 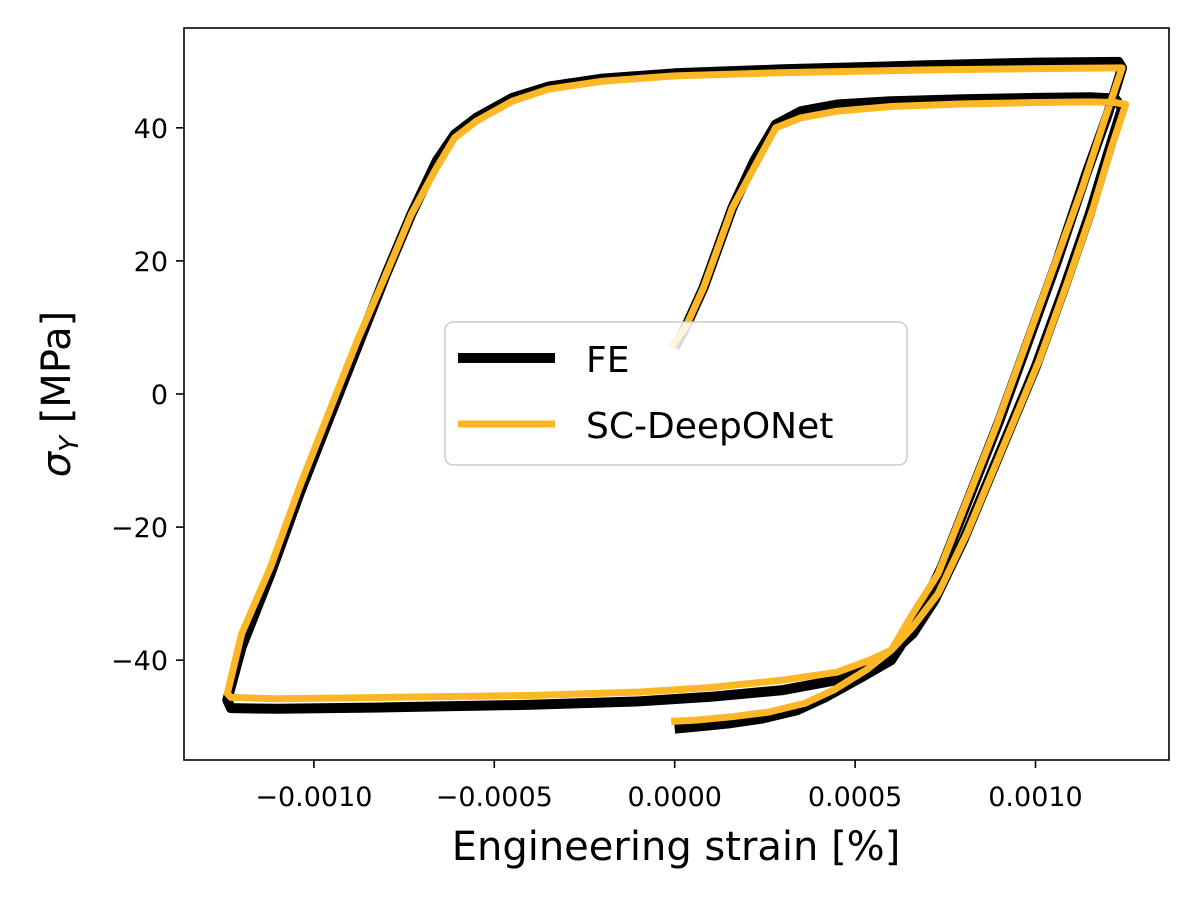 I want to click on y-tick-label: −40, so click(x=139, y=661).